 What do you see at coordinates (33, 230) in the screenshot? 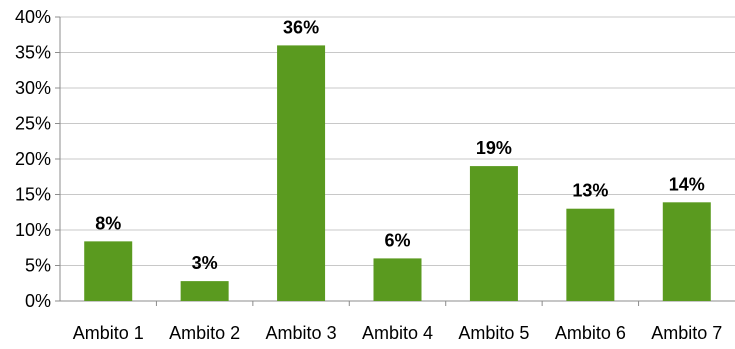
I see `y-tick-label: 10%` at bounding box center [33, 230].